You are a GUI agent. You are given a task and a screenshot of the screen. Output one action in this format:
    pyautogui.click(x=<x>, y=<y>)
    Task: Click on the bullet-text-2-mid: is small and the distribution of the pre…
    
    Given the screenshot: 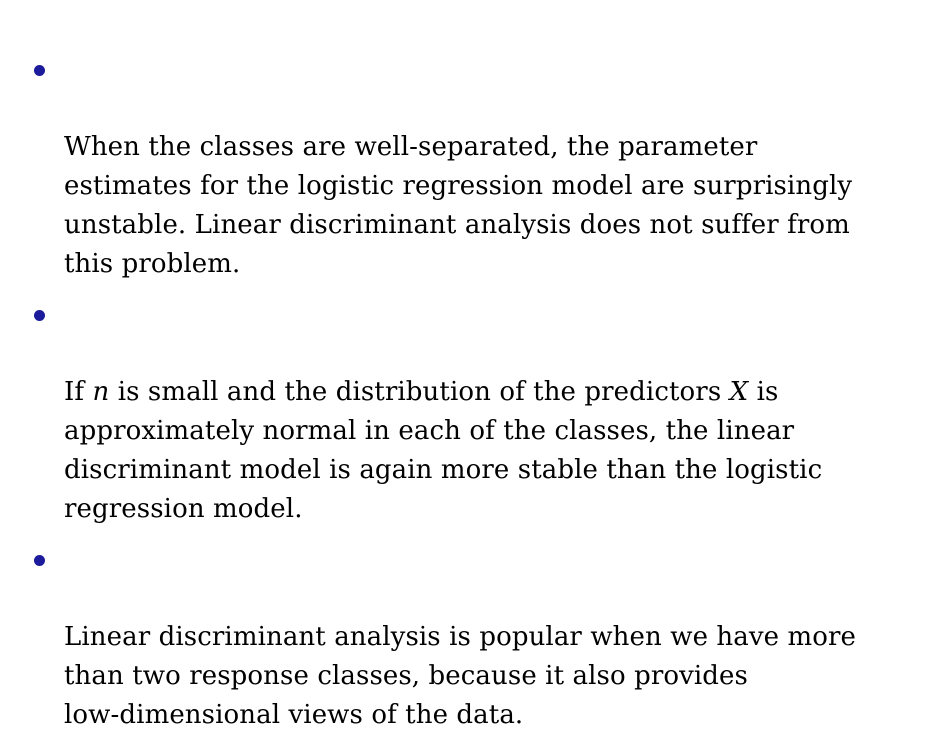 What is the action you would take?
    pyautogui.click(x=419, y=392)
    